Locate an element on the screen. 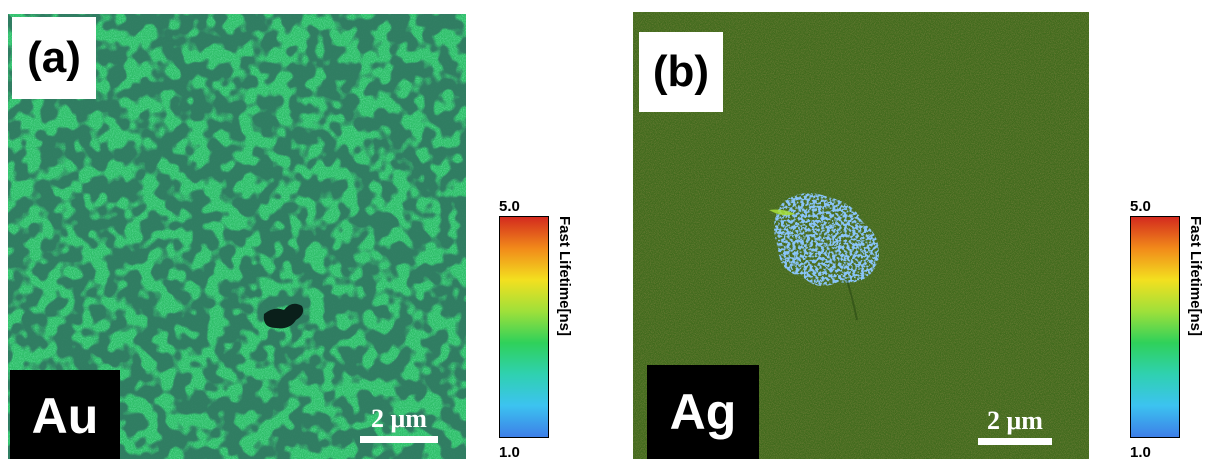  dark-particle is located at coordinates (283, 316).